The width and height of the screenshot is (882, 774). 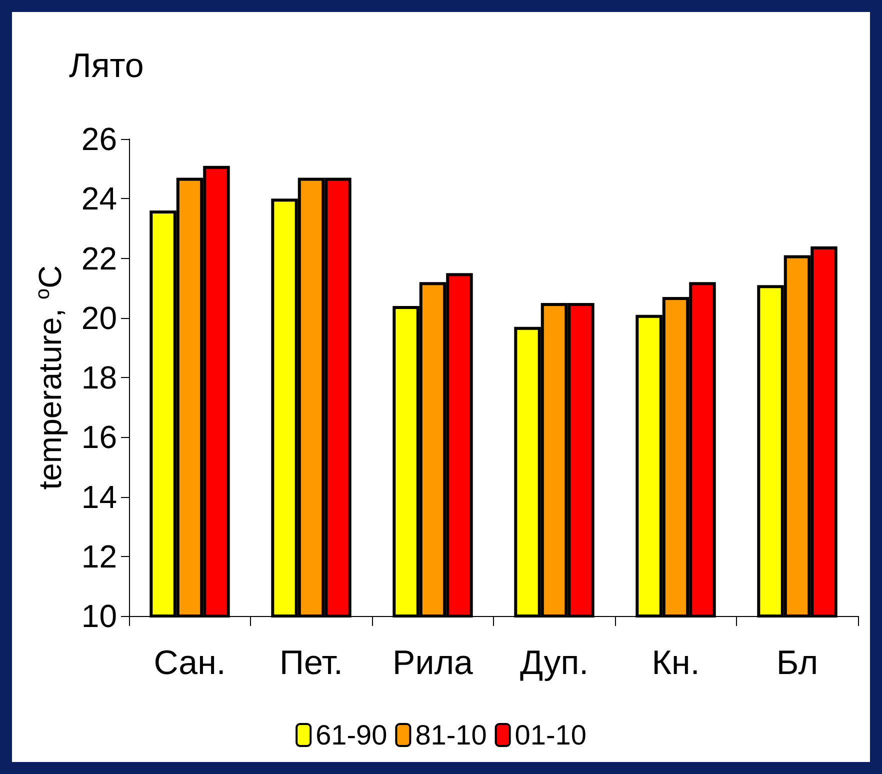 What do you see at coordinates (106, 66) in the screenshot?
I see `chart-title: Лято` at bounding box center [106, 66].